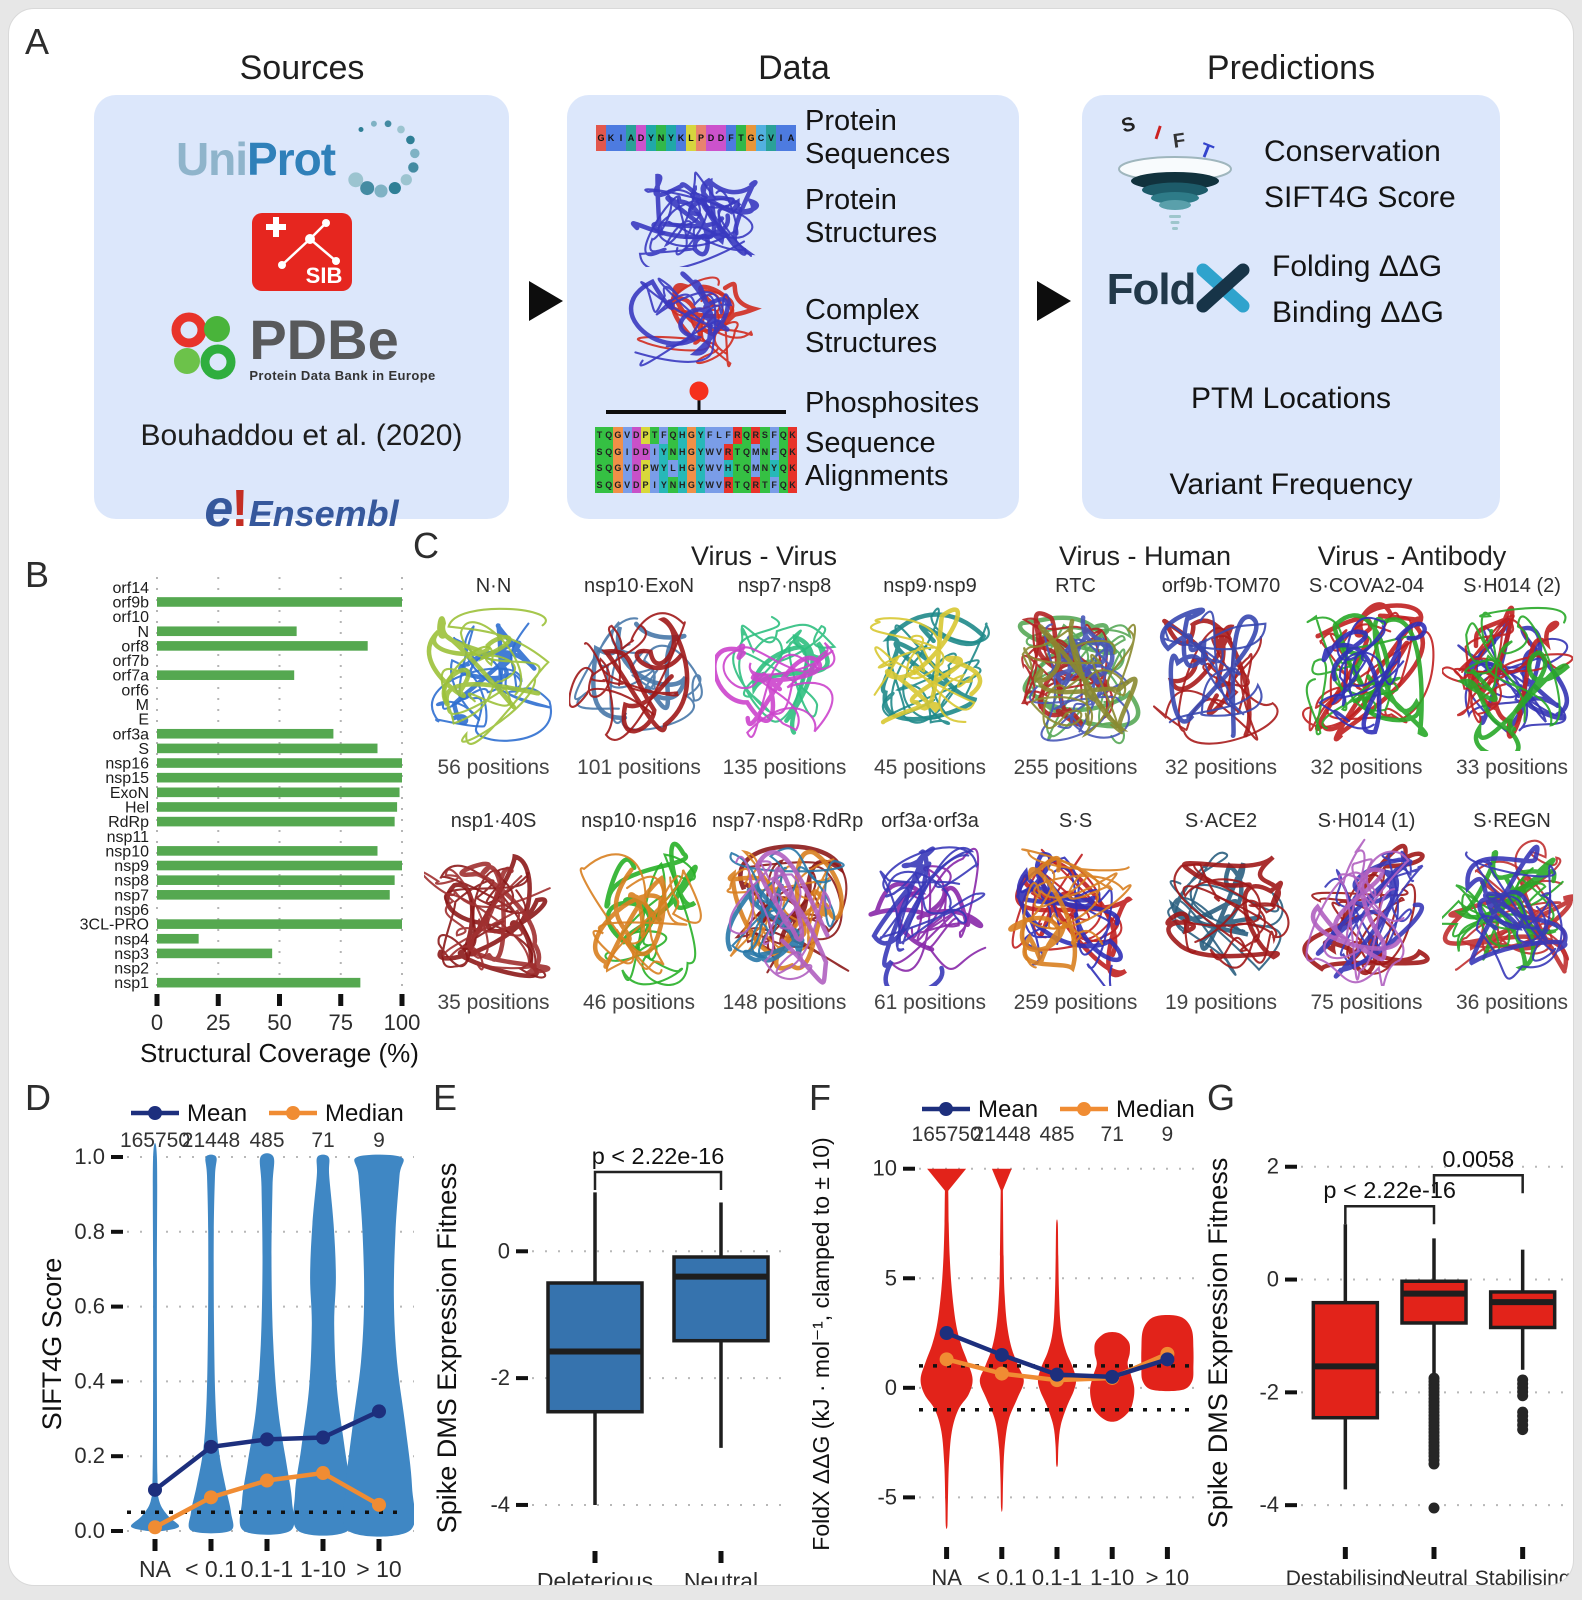  I want to click on structure-positions: 75 positions, so click(1366, 1002).